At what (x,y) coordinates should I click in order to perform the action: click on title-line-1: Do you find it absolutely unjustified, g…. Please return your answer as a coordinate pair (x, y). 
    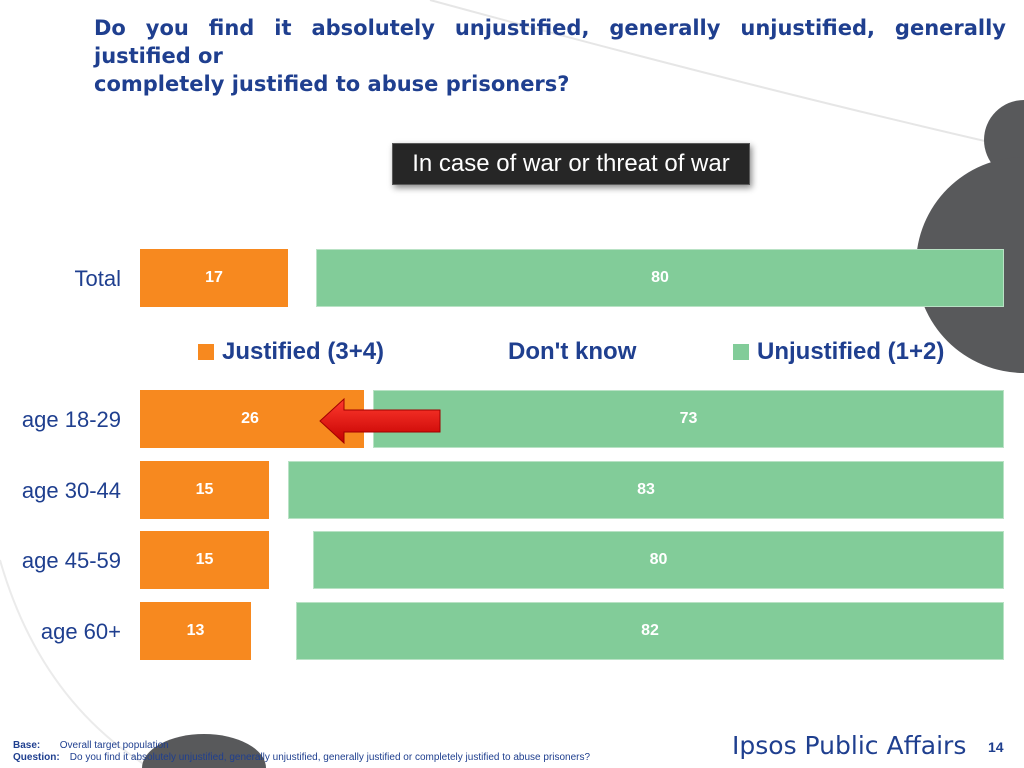
    Looking at the image, I should click on (550, 42).